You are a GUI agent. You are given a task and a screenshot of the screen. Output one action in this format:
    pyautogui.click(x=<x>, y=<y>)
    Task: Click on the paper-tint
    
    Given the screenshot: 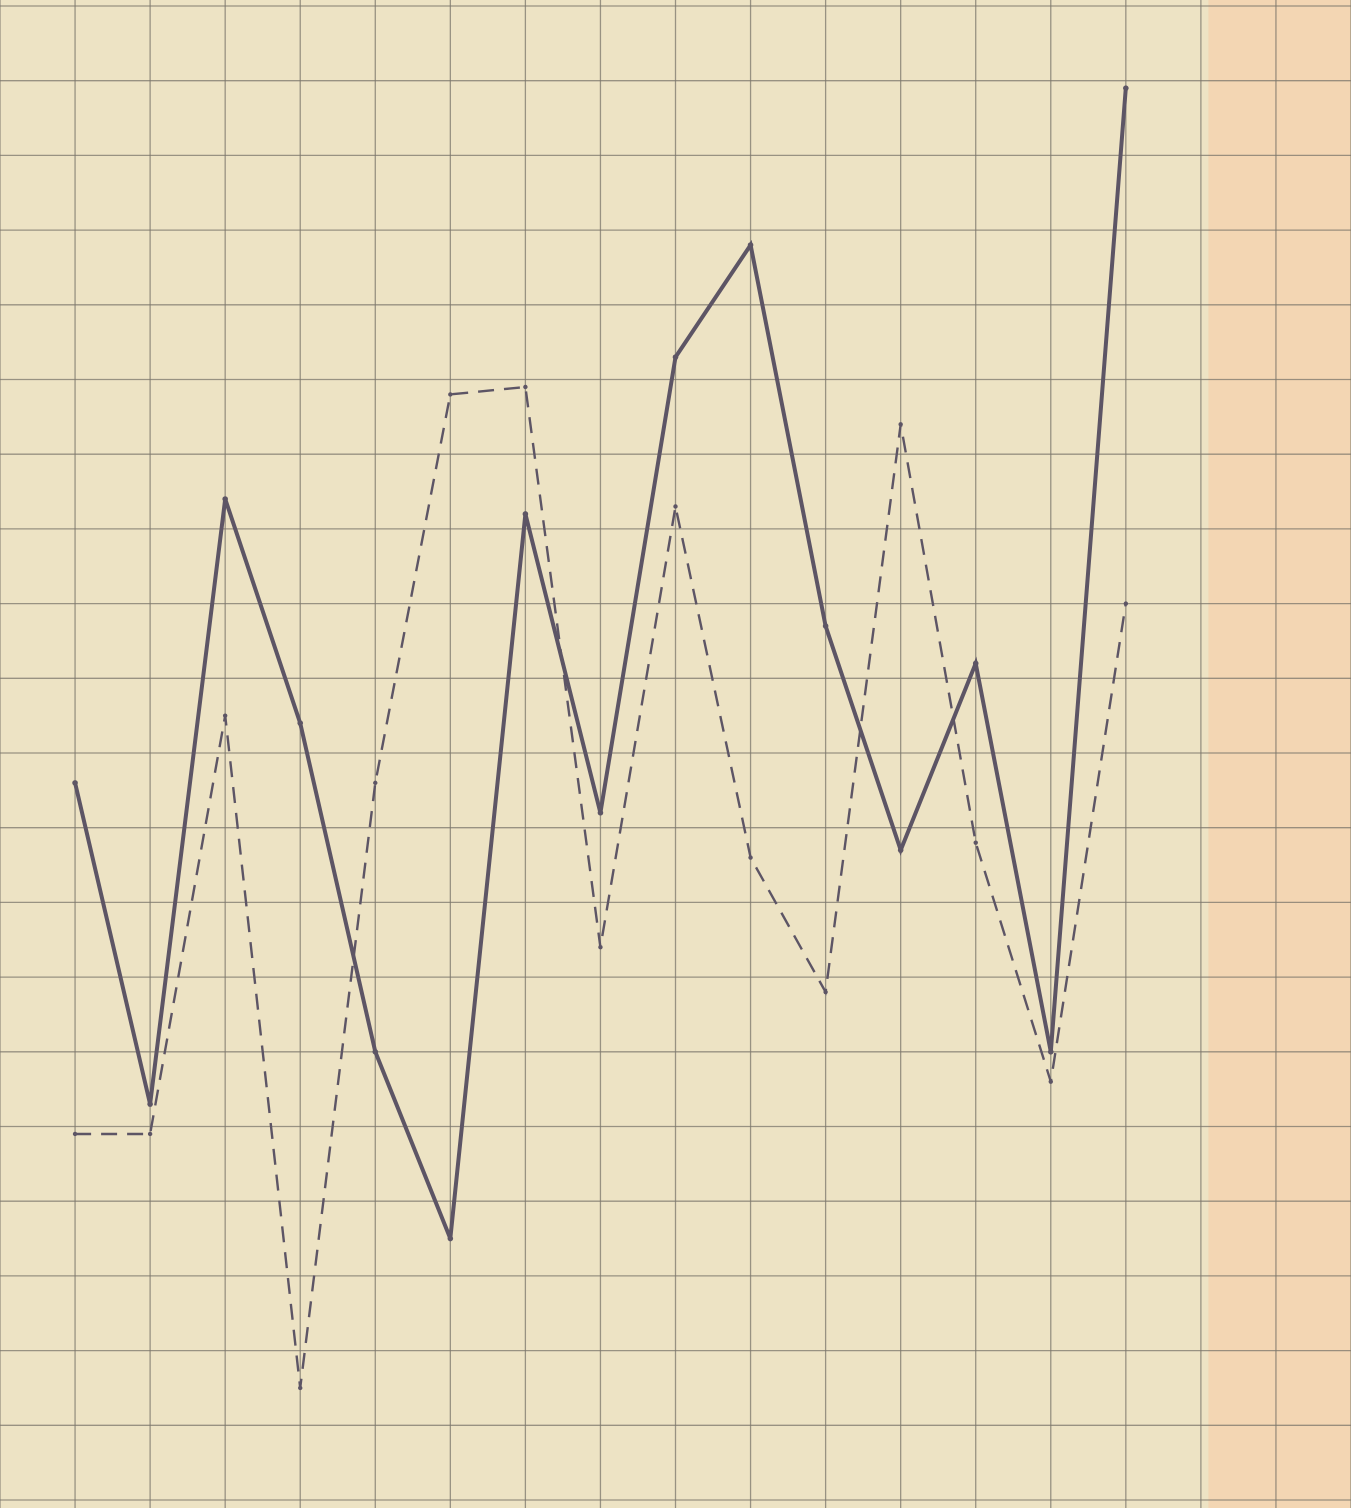 What is the action you would take?
    pyautogui.click(x=1279, y=754)
    